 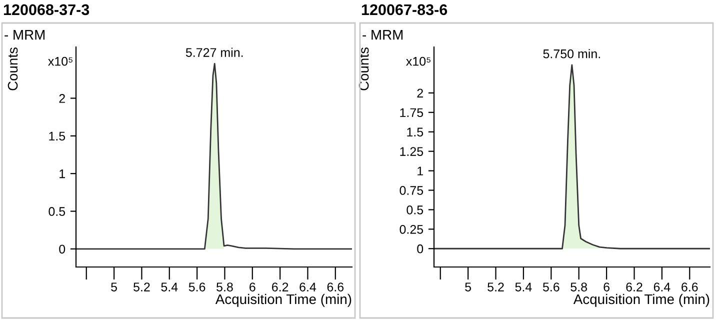 I want to click on chart-title: 120068-37-3, so click(x=47, y=10).